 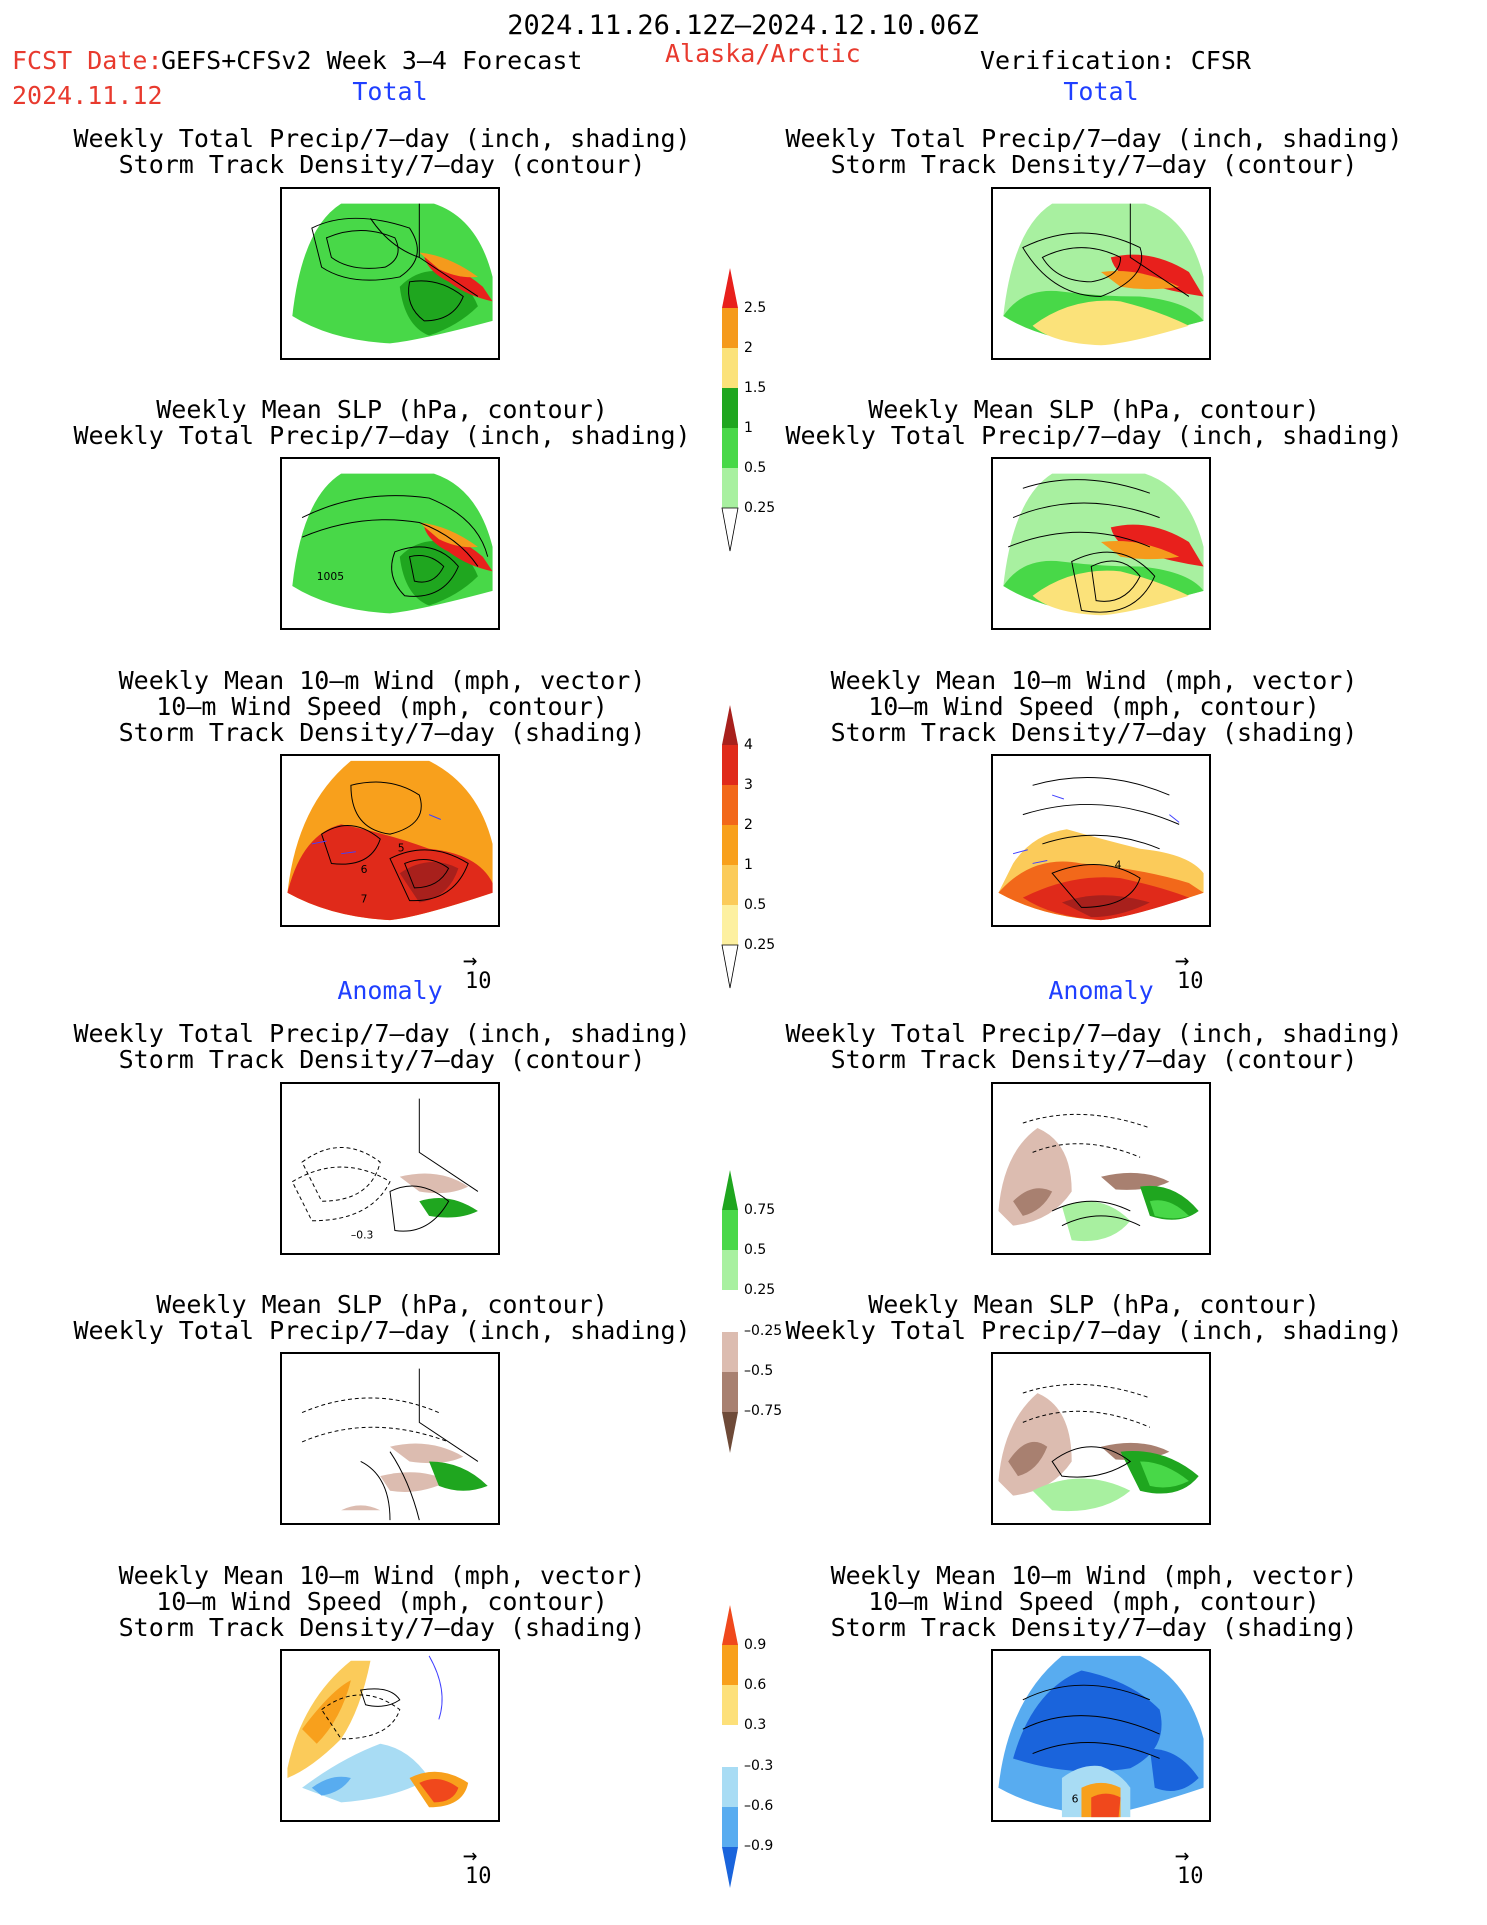 I want to click on colorbar-label: 1.5, so click(x=755, y=388).